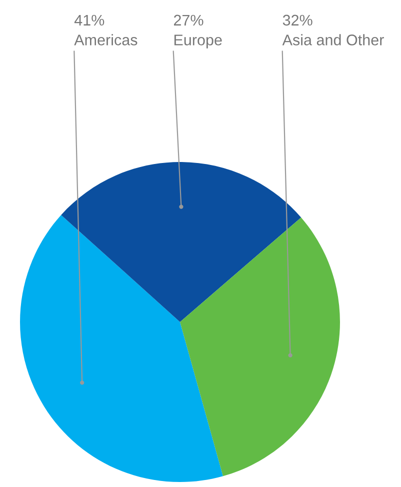 The image size is (401, 487). What do you see at coordinates (198, 41) in the screenshot?
I see `slice-label: Europe` at bounding box center [198, 41].